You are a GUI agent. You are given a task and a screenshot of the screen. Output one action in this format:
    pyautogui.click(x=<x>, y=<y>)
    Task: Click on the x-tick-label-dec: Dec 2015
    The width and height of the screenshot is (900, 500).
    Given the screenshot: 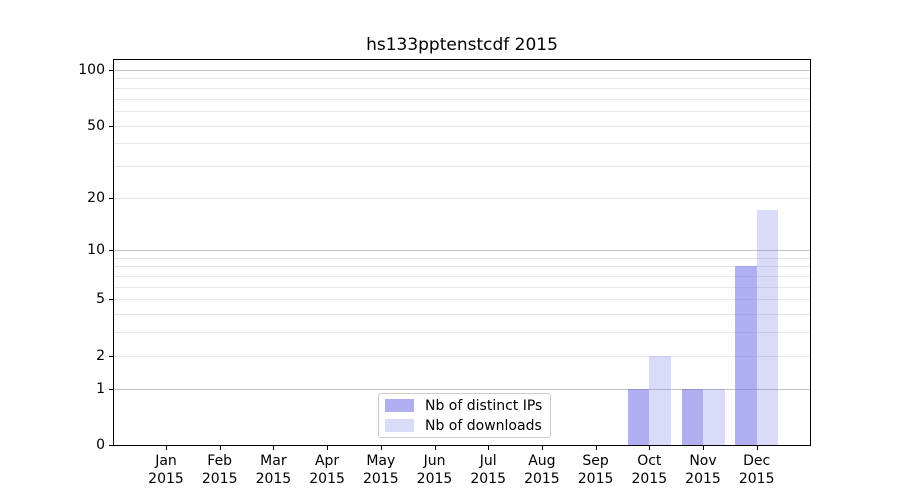 What is the action you would take?
    pyautogui.click(x=757, y=470)
    